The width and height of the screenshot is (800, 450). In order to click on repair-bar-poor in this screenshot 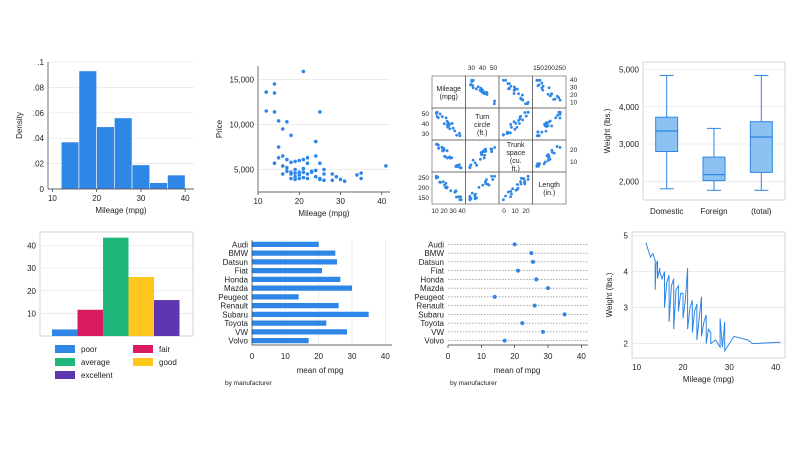, I will do `click(65, 332)`.